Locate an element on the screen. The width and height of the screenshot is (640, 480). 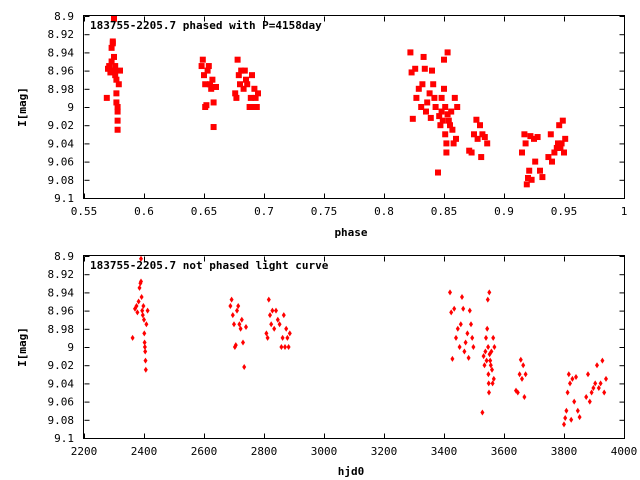
unphased-x-tick-label: 3200 is located at coordinates (384, 451).